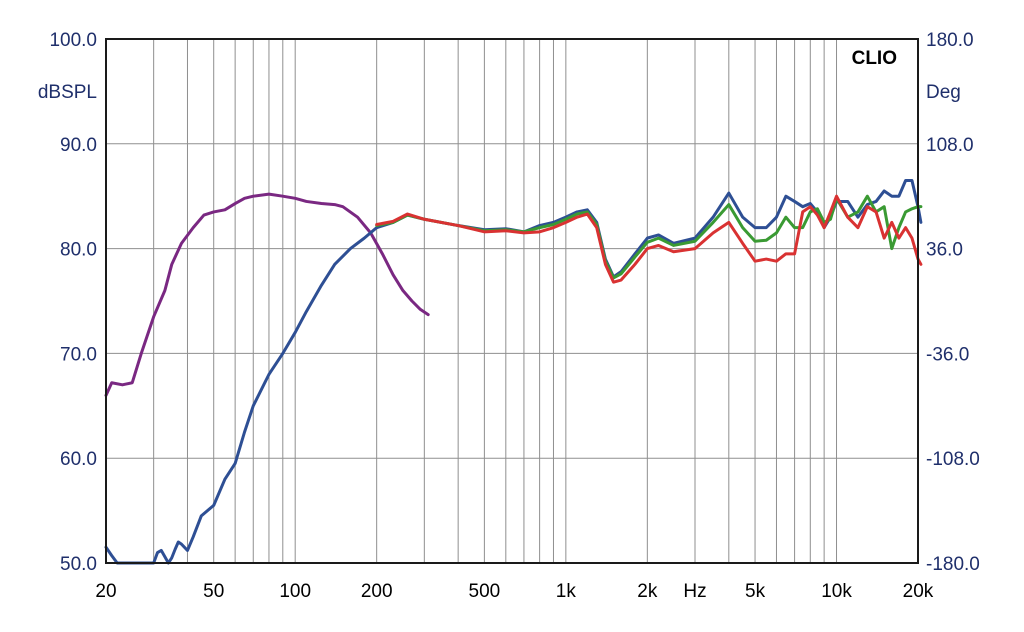  Describe the element at coordinates (73, 40) in the screenshot. I see `y-left-tick-label: 100.0` at that location.